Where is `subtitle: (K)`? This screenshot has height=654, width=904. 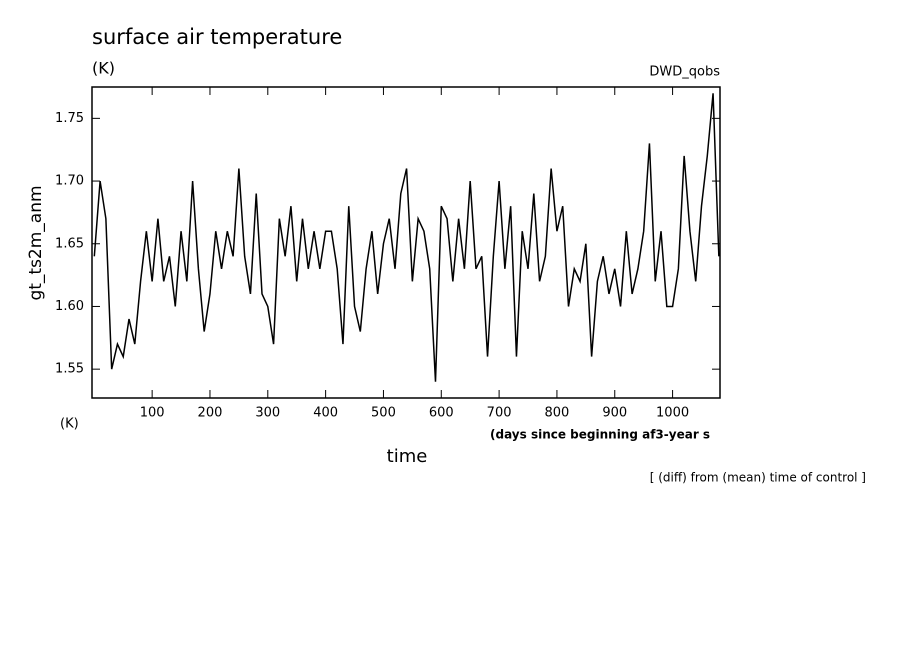
subtitle: (K) is located at coordinates (103, 68).